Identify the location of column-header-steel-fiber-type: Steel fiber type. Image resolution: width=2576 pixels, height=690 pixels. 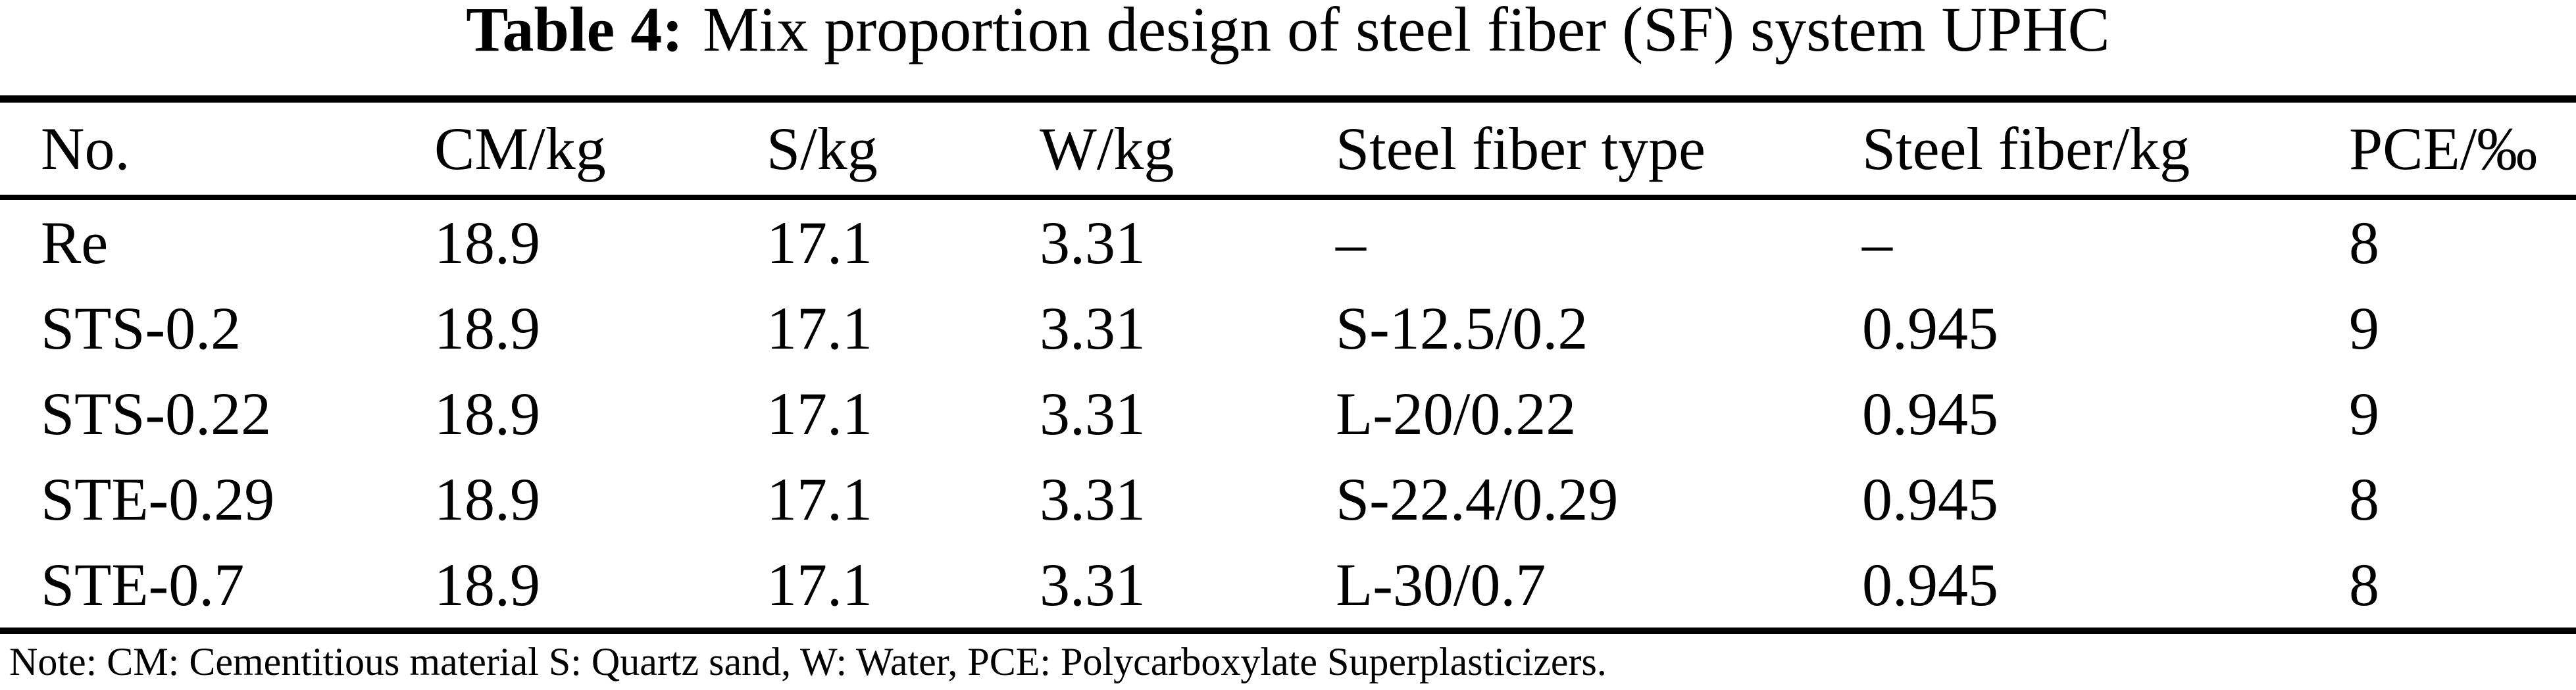
(1521, 148).